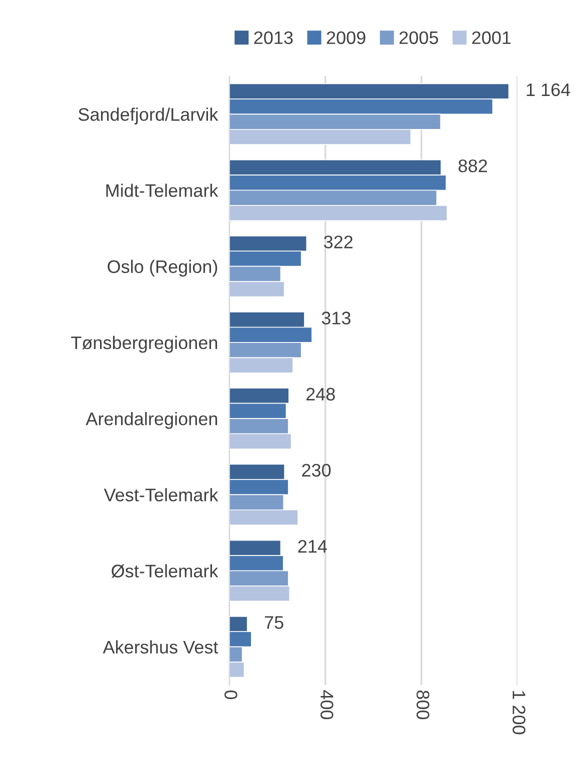 The height and width of the screenshot is (761, 588). What do you see at coordinates (148, 116) in the screenshot?
I see `y-tick-label: Sandefjord/Larvik` at bounding box center [148, 116].